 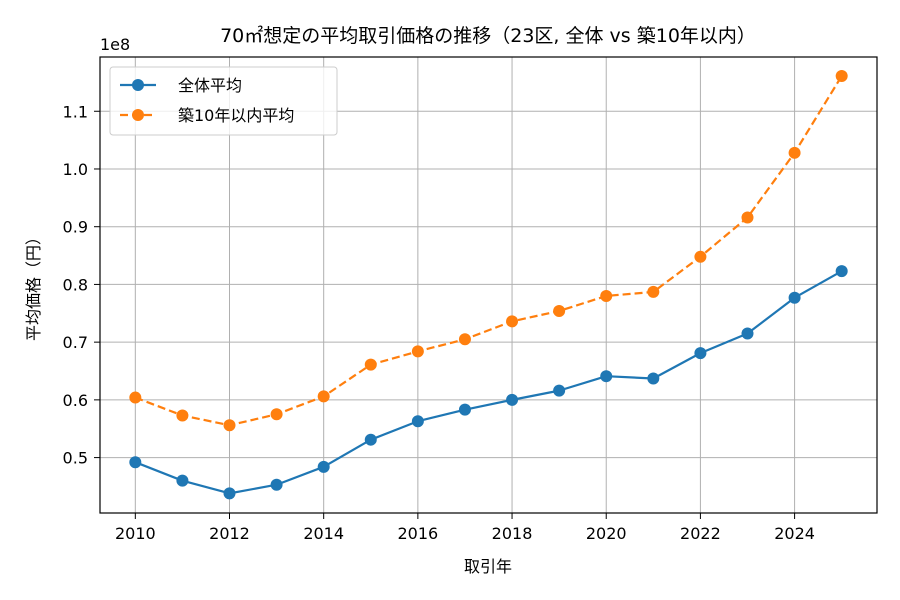 I want to click on y-tick-label: 1.0, so click(x=75, y=169).